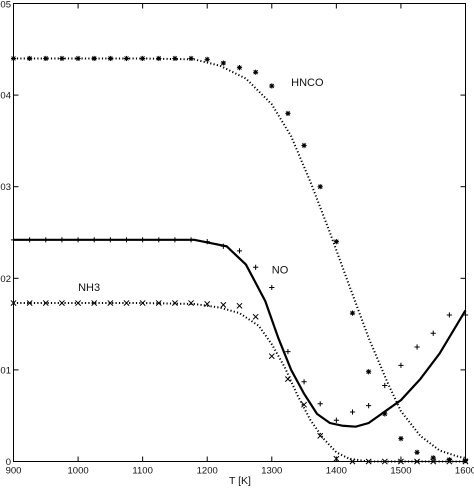  What do you see at coordinates (78, 471) in the screenshot?
I see `x-tick-label: 1000` at bounding box center [78, 471].